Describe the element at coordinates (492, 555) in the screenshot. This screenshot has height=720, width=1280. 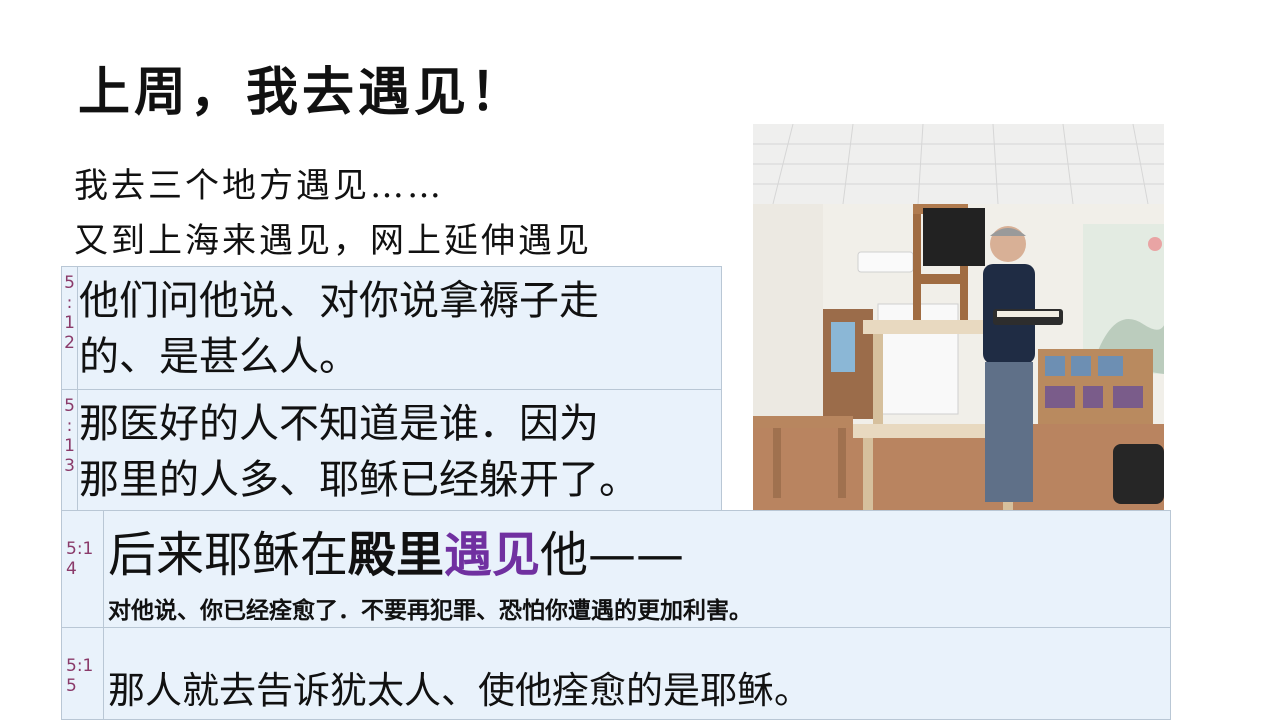
I see `highlight-meet: 遇见` at that location.